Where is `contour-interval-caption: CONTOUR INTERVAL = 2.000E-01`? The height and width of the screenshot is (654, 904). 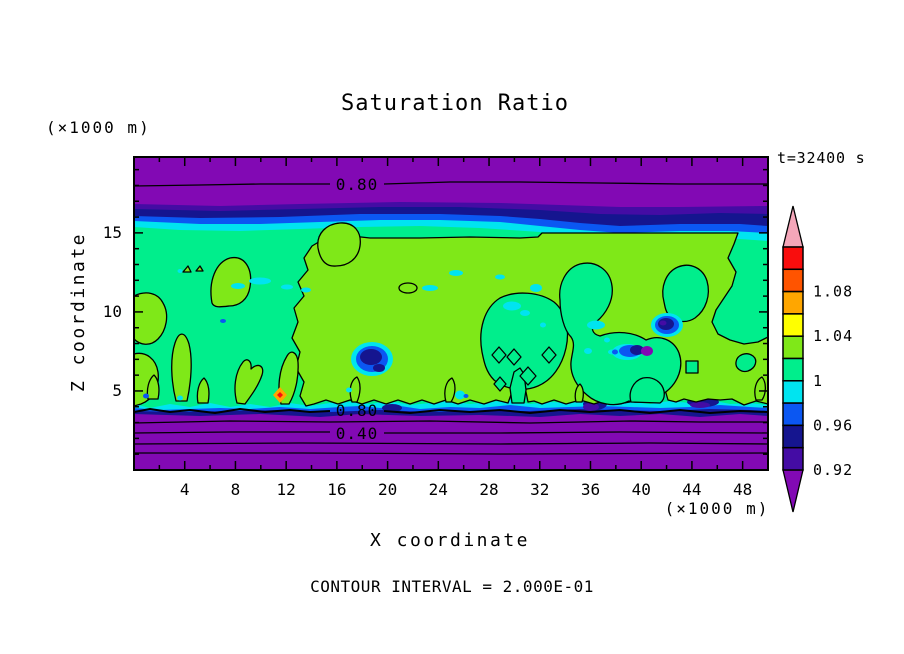
contour-interval-caption: CONTOUR INTERVAL = 2.000E-01 is located at coordinates (452, 586).